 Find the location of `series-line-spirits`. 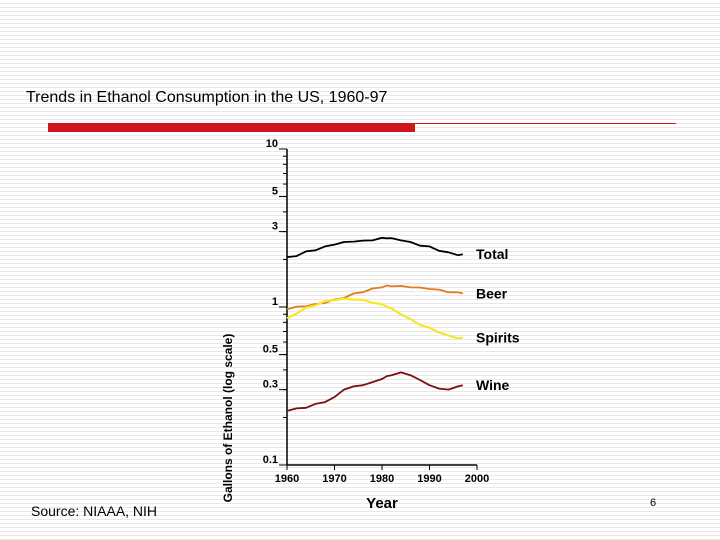

series-line-spirits is located at coordinates (375, 318).